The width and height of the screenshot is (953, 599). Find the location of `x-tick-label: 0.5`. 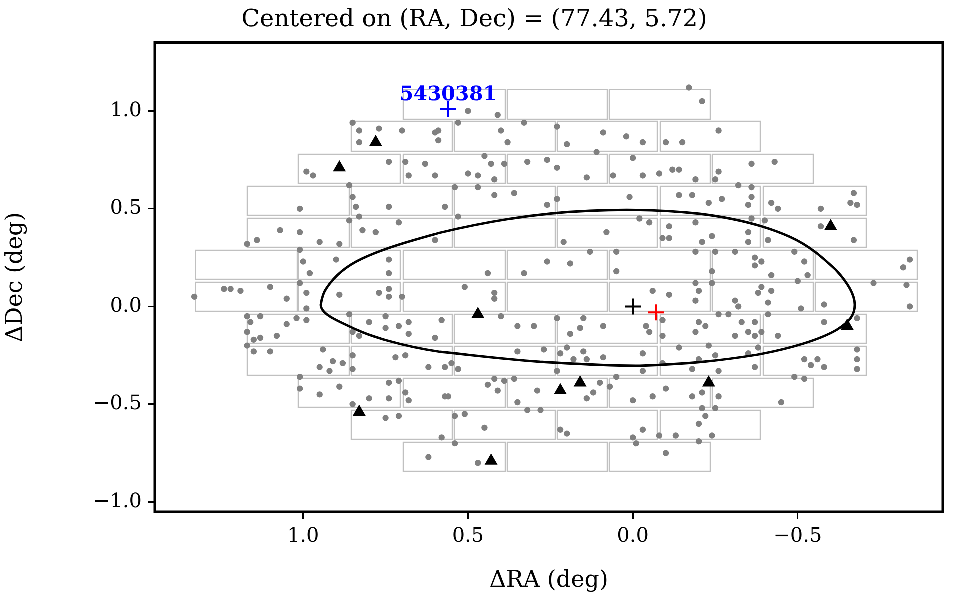

x-tick-label: 0.5 is located at coordinates (468, 535).